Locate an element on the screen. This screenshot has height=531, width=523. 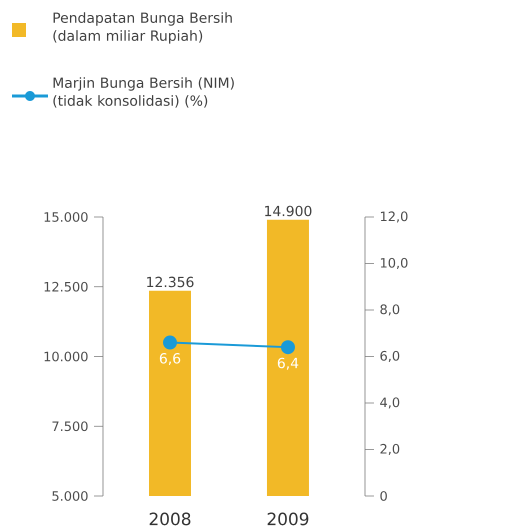
data-label: 6,4 is located at coordinates (288, 364).